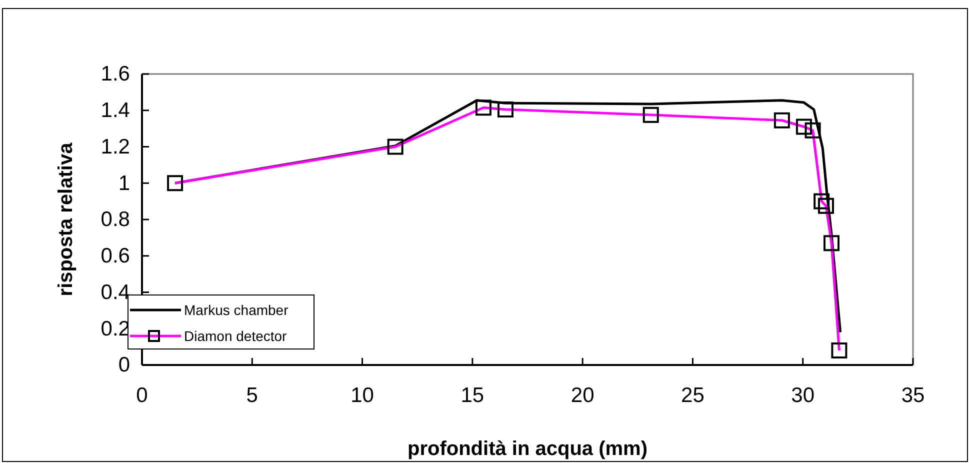 Image resolution: width=970 pixels, height=463 pixels. I want to click on x-tick-label: 10, so click(362, 395).